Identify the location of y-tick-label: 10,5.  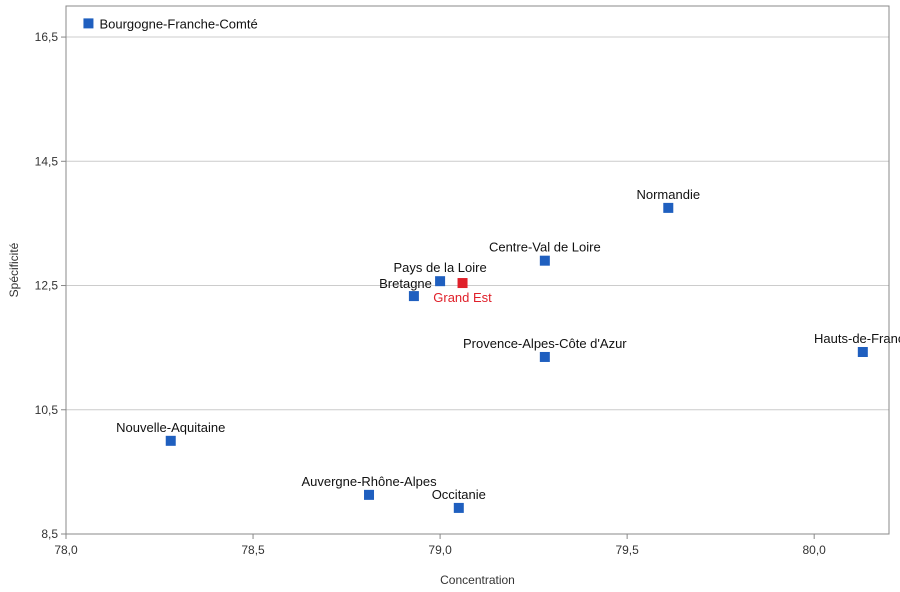
(47, 410).